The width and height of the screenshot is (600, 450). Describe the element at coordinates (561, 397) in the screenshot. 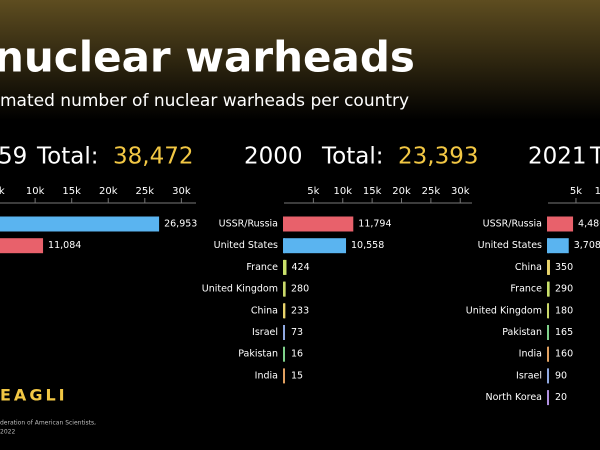

I see `value-label: 20` at that location.